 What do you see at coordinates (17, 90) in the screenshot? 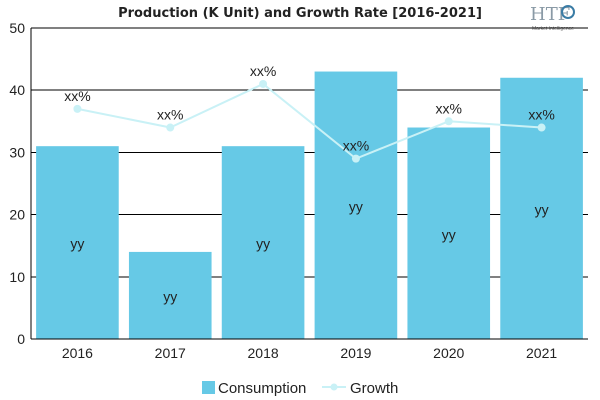
I see `y-tick-label: 40` at bounding box center [17, 90].